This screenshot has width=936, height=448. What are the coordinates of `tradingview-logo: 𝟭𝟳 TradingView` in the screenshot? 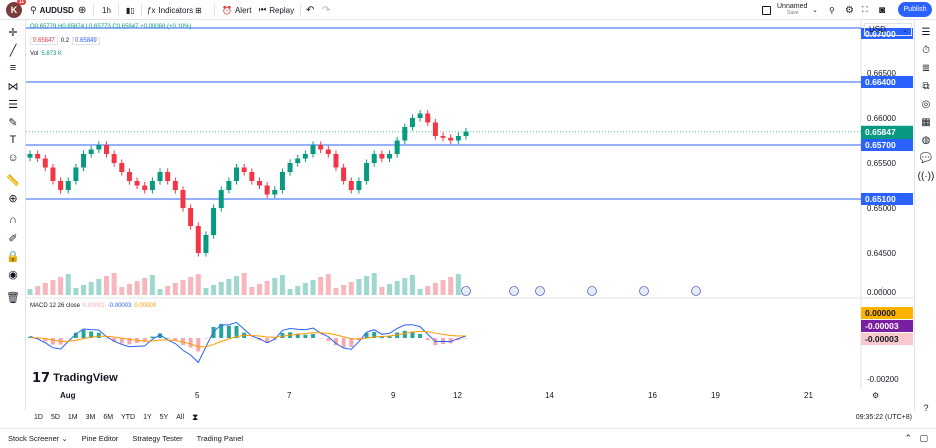 It's located at (75, 378).